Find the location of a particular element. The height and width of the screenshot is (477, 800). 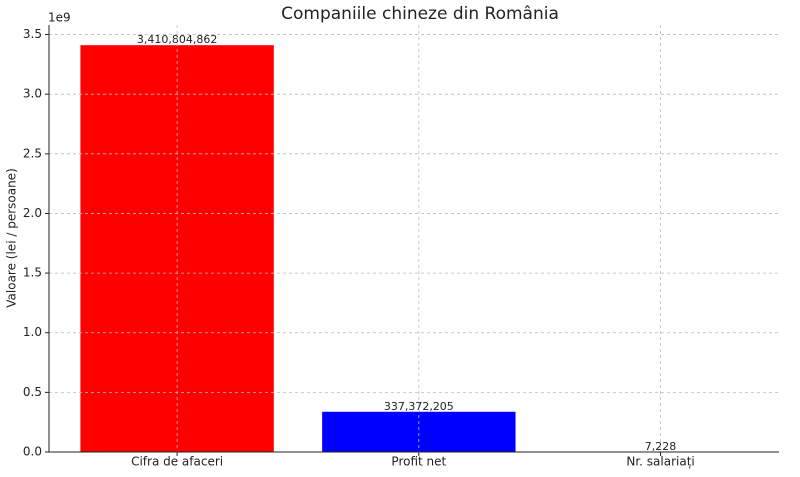

x-tick-label: Nr. salariați is located at coordinates (660, 462).